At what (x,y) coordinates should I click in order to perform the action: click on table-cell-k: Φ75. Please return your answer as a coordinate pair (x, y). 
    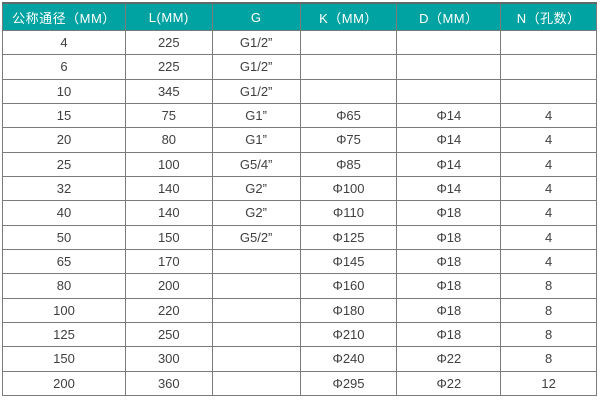
    Looking at the image, I should click on (348, 140).